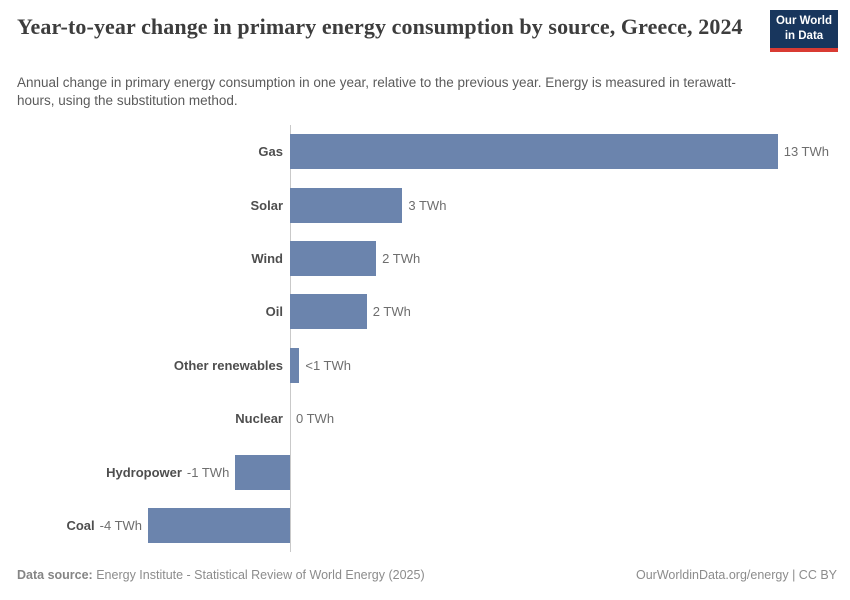 This screenshot has height=600, width=850. I want to click on category-label: Gas, so click(270, 152).